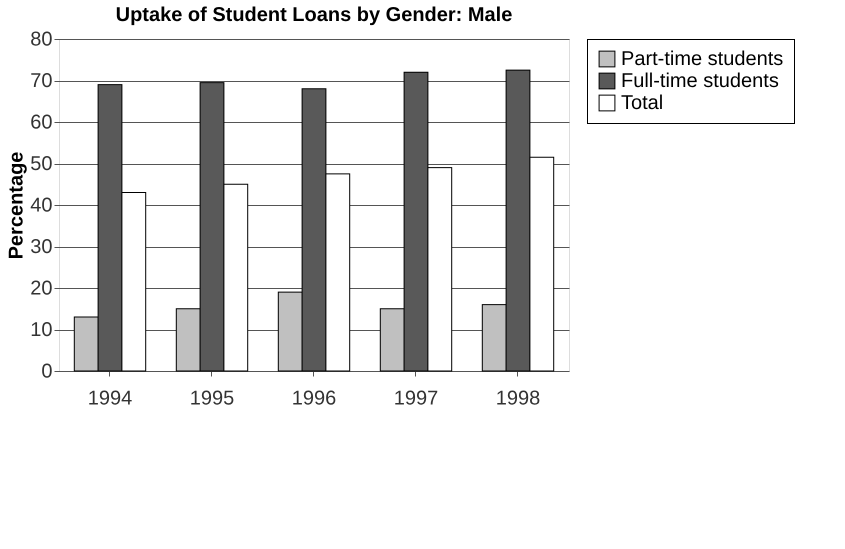 Image resolution: width=845 pixels, height=549 pixels. Describe the element at coordinates (41, 39) in the screenshot. I see `y-tick-label: 80` at that location.